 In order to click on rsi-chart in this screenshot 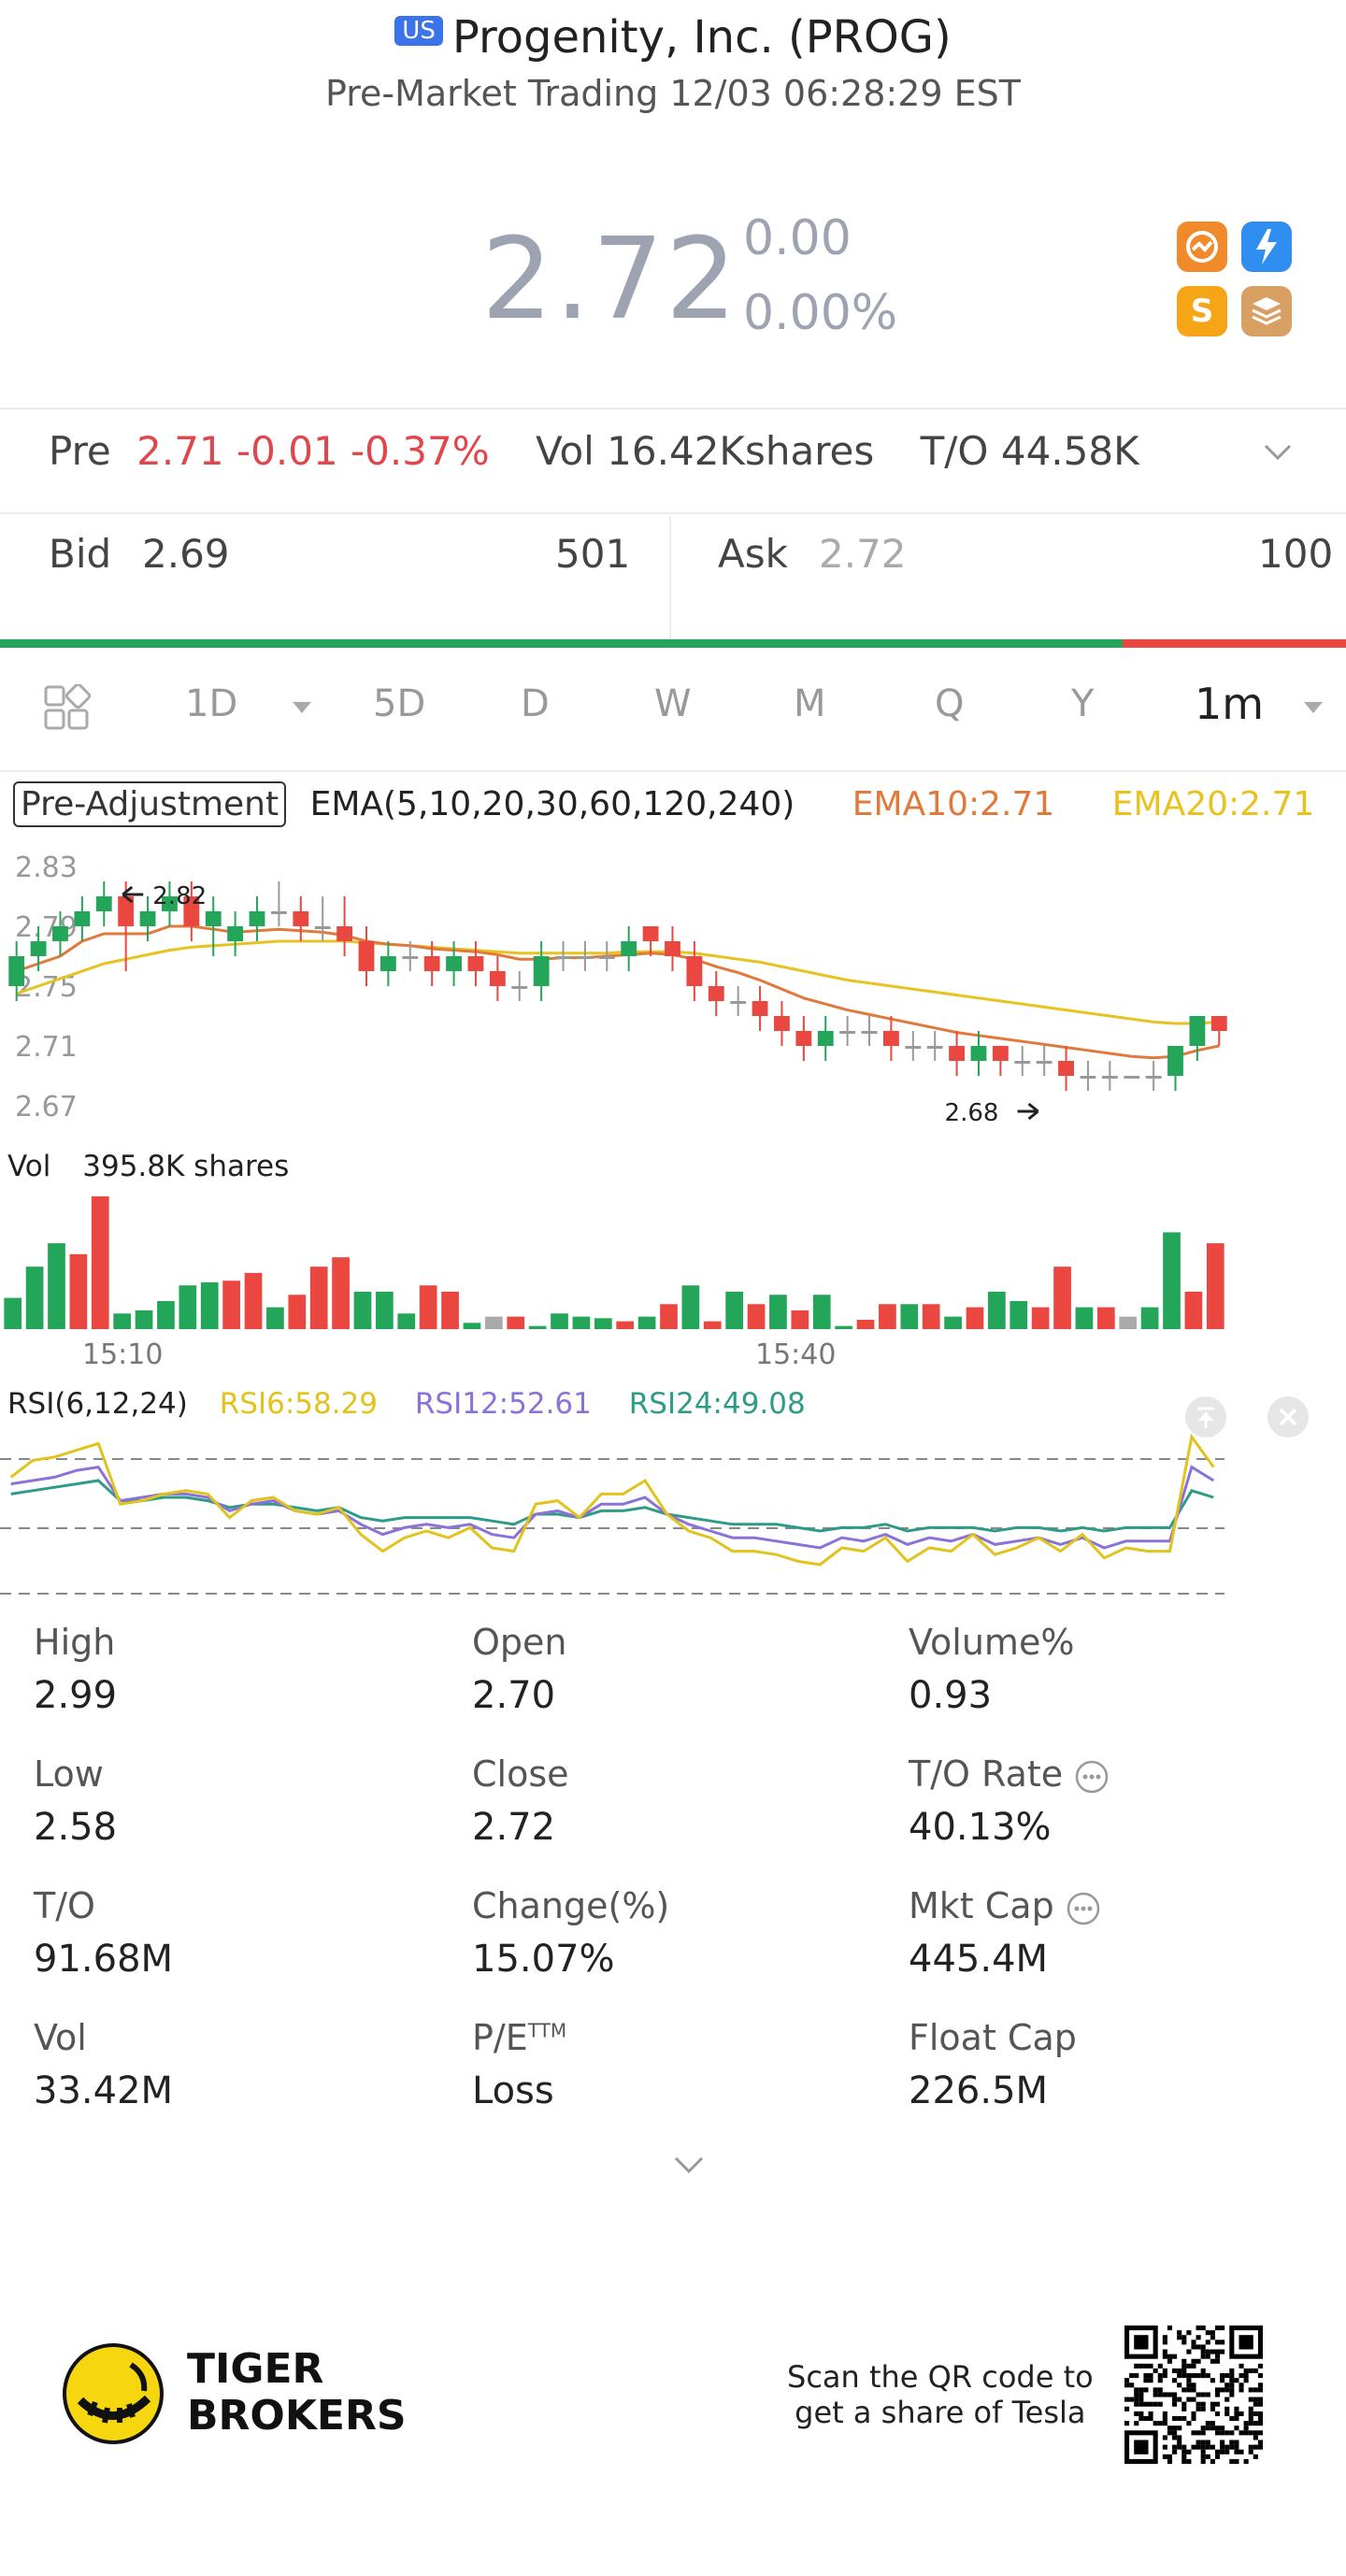, I will do `click(673, 1514)`.